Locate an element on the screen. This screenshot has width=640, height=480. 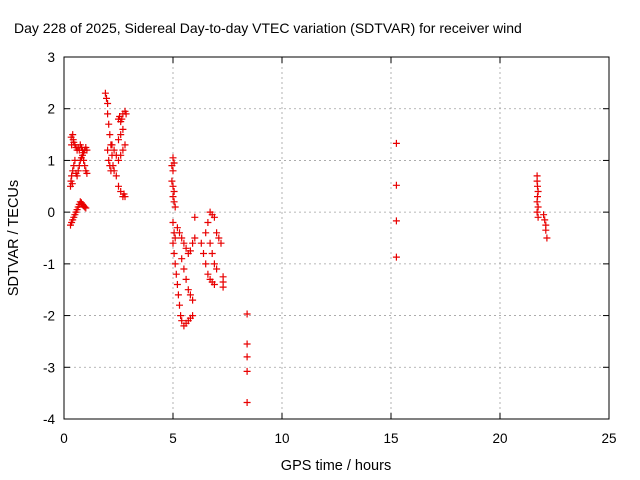
y-tick-label: -4 is located at coordinates (49, 419).